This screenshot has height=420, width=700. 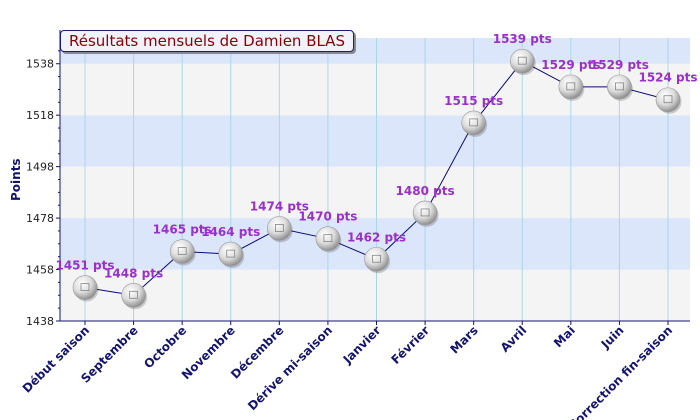 What do you see at coordinates (230, 232) in the screenshot?
I see `data-label: 1464 pts` at bounding box center [230, 232].